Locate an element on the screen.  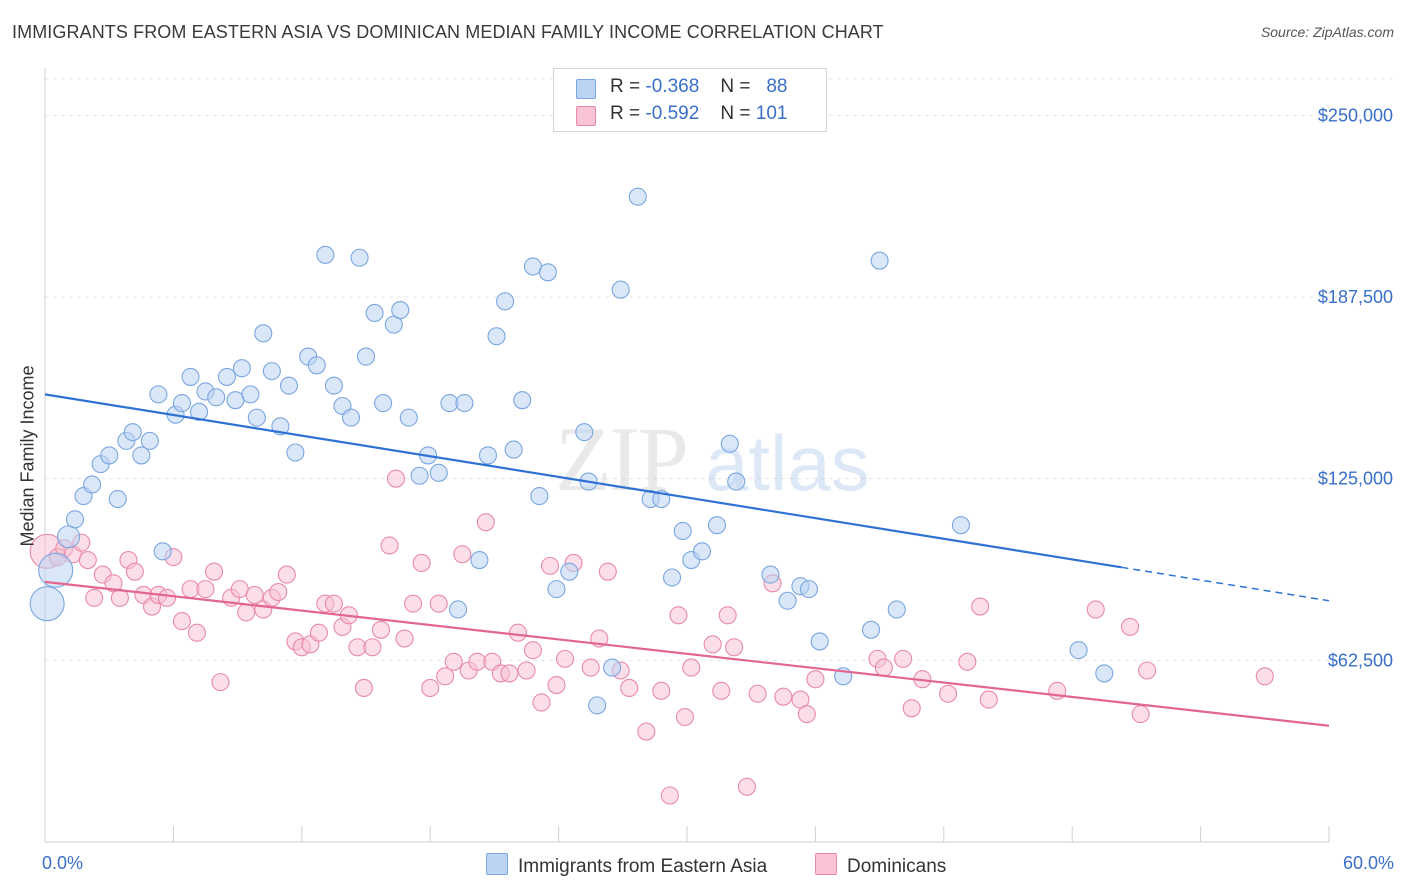
legend-text-blue: R = -0.368 N = 88 is located at coordinates (698, 87).